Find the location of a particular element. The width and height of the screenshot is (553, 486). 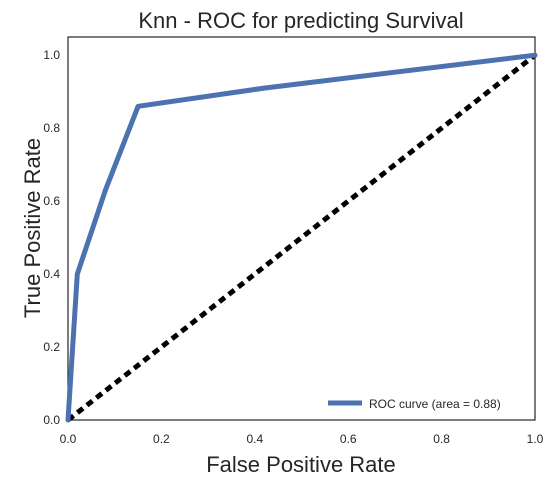

x-tick-label: 0.6 is located at coordinates (348, 439).